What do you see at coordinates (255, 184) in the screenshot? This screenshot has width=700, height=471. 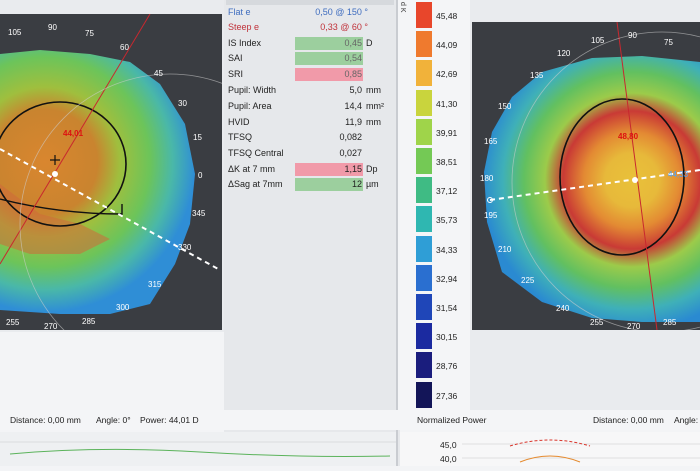 I see `table-label: ΔSag at 7mm` at bounding box center [255, 184].